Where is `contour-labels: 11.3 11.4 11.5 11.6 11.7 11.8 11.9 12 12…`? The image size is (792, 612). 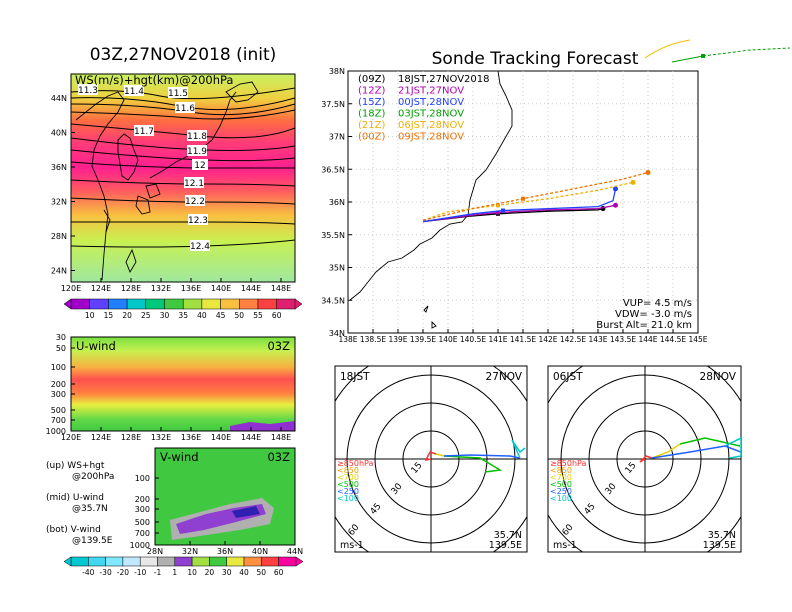
contour-labels: 11.3 11.4 11.5 11.6 11.7 11.8 11.9 12 12… is located at coordinates (144, 168).